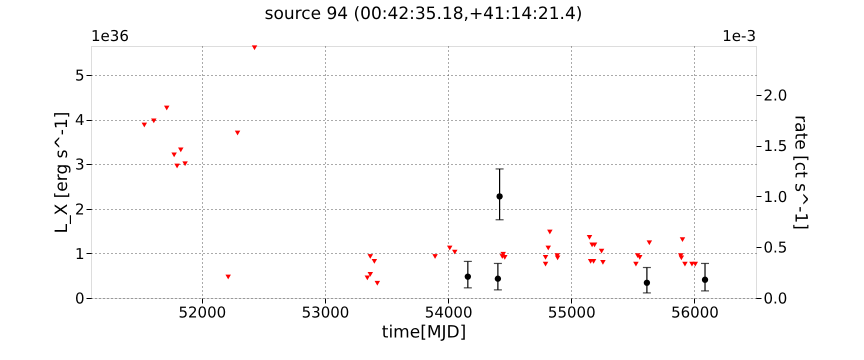 This screenshot has height=360, width=864. What do you see at coordinates (79, 299) in the screenshot?
I see `y-tick-label: 0` at bounding box center [79, 299].